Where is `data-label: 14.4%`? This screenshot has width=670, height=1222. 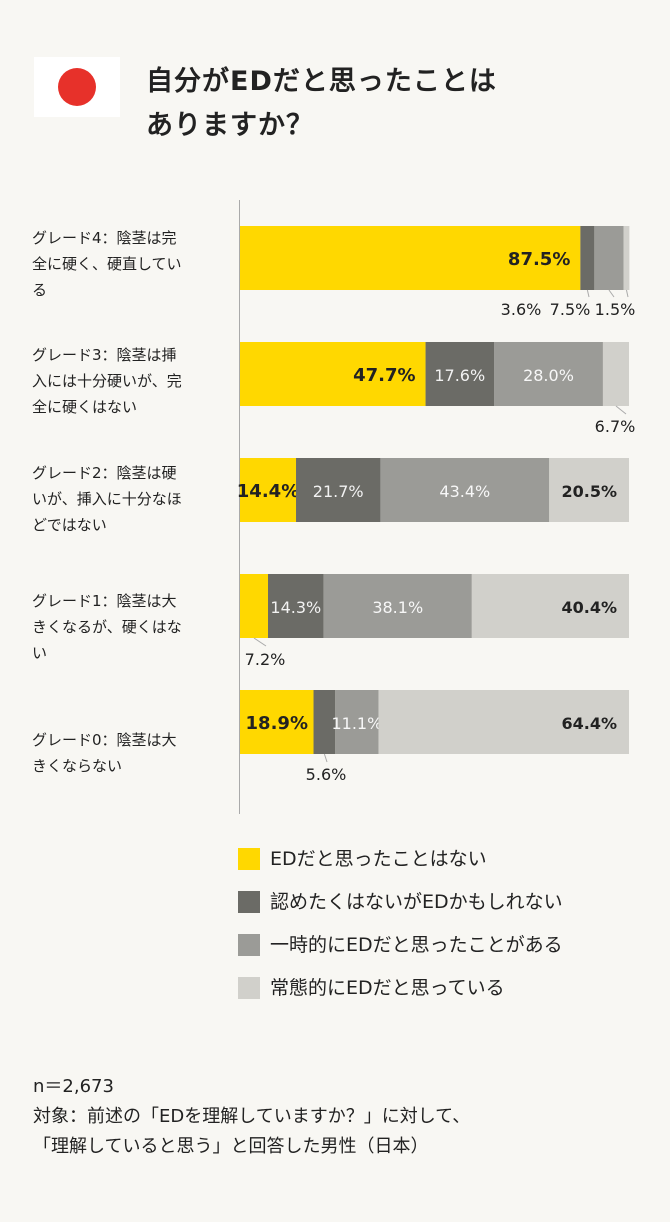
data-label: 14.4% is located at coordinates (268, 491).